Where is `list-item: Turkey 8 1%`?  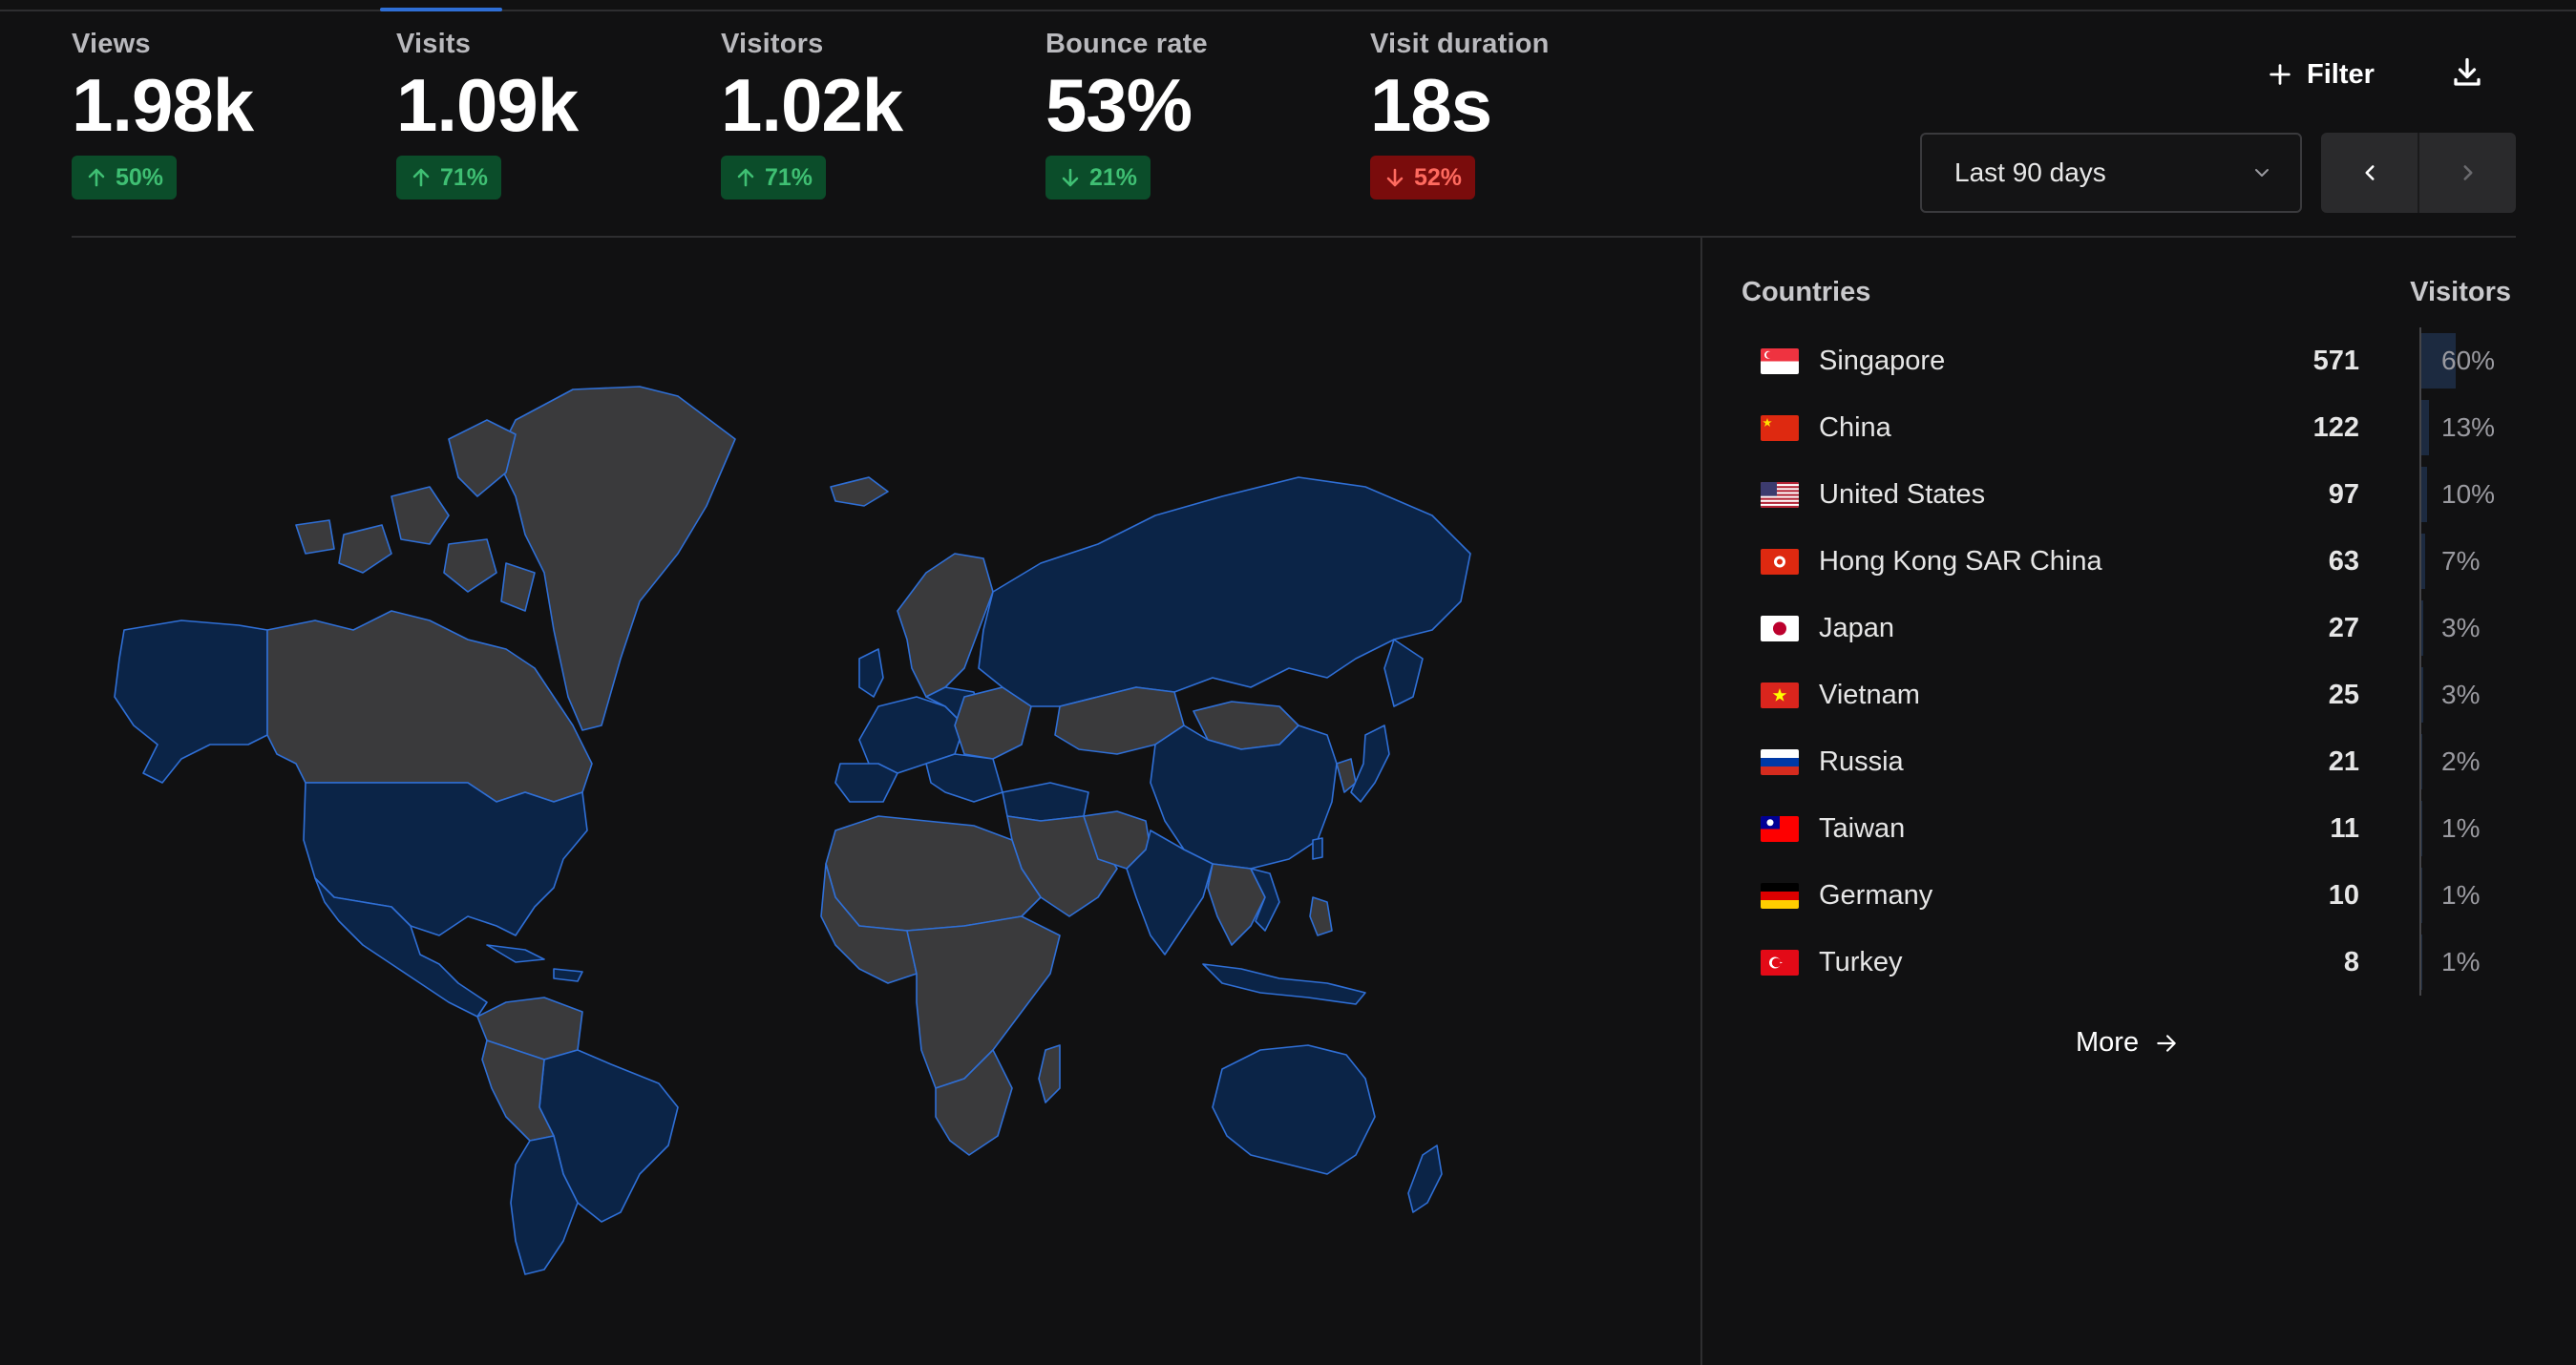
list-item: Turkey 8 1% is located at coordinates (2128, 963).